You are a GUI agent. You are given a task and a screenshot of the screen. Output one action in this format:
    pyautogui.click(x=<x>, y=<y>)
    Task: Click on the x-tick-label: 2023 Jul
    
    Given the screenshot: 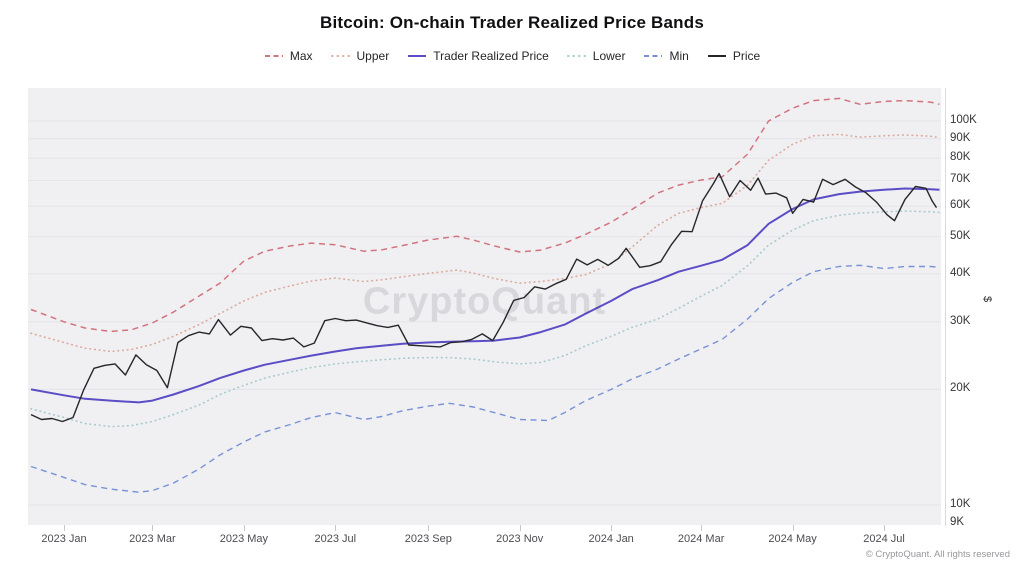 What is the action you would take?
    pyautogui.click(x=335, y=539)
    